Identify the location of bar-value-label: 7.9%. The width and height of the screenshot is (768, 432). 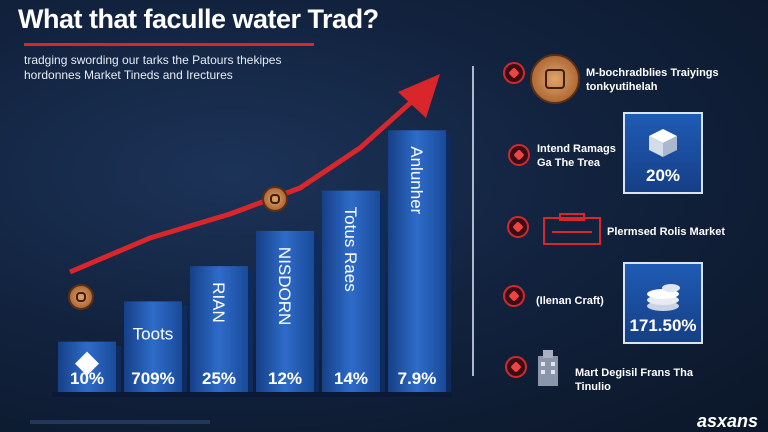
(417, 378).